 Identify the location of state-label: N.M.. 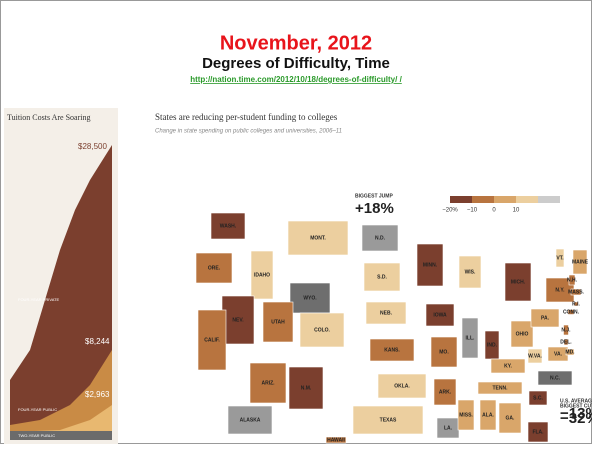
(306, 388).